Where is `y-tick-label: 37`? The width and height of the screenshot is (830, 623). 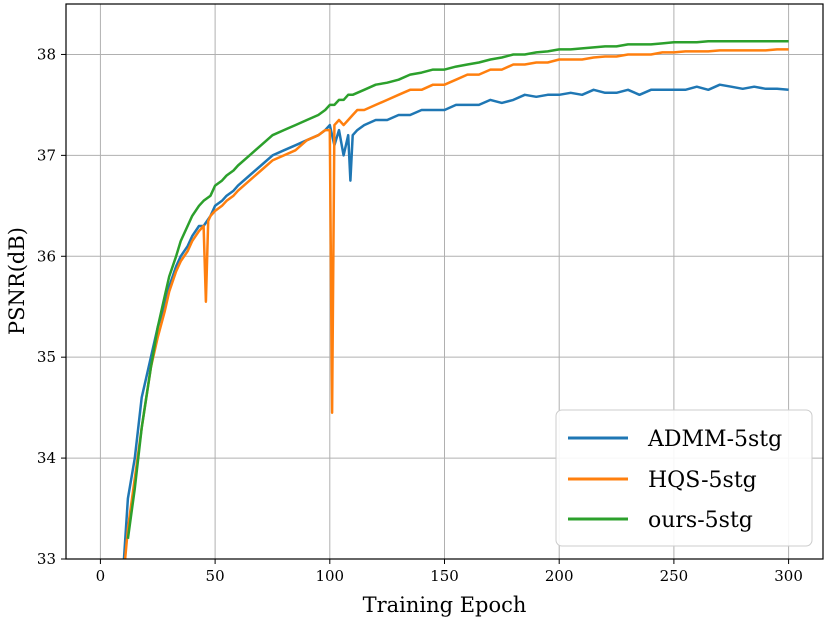
y-tick-label: 37 is located at coordinates (46, 155).